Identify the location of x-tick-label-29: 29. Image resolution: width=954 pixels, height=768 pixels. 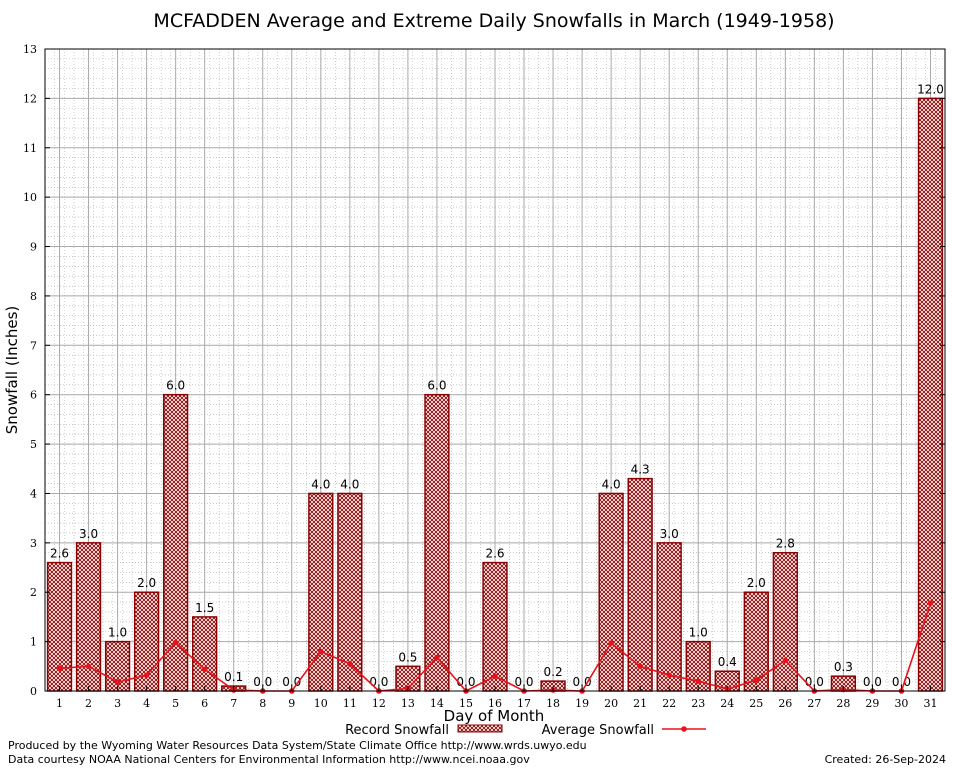
(872, 703).